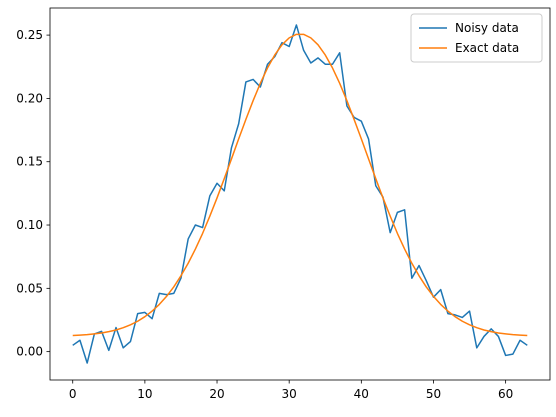 The height and width of the screenshot is (417, 556). Describe the element at coordinates (29, 352) in the screenshot. I see `y-tick-label: 0.00` at that location.